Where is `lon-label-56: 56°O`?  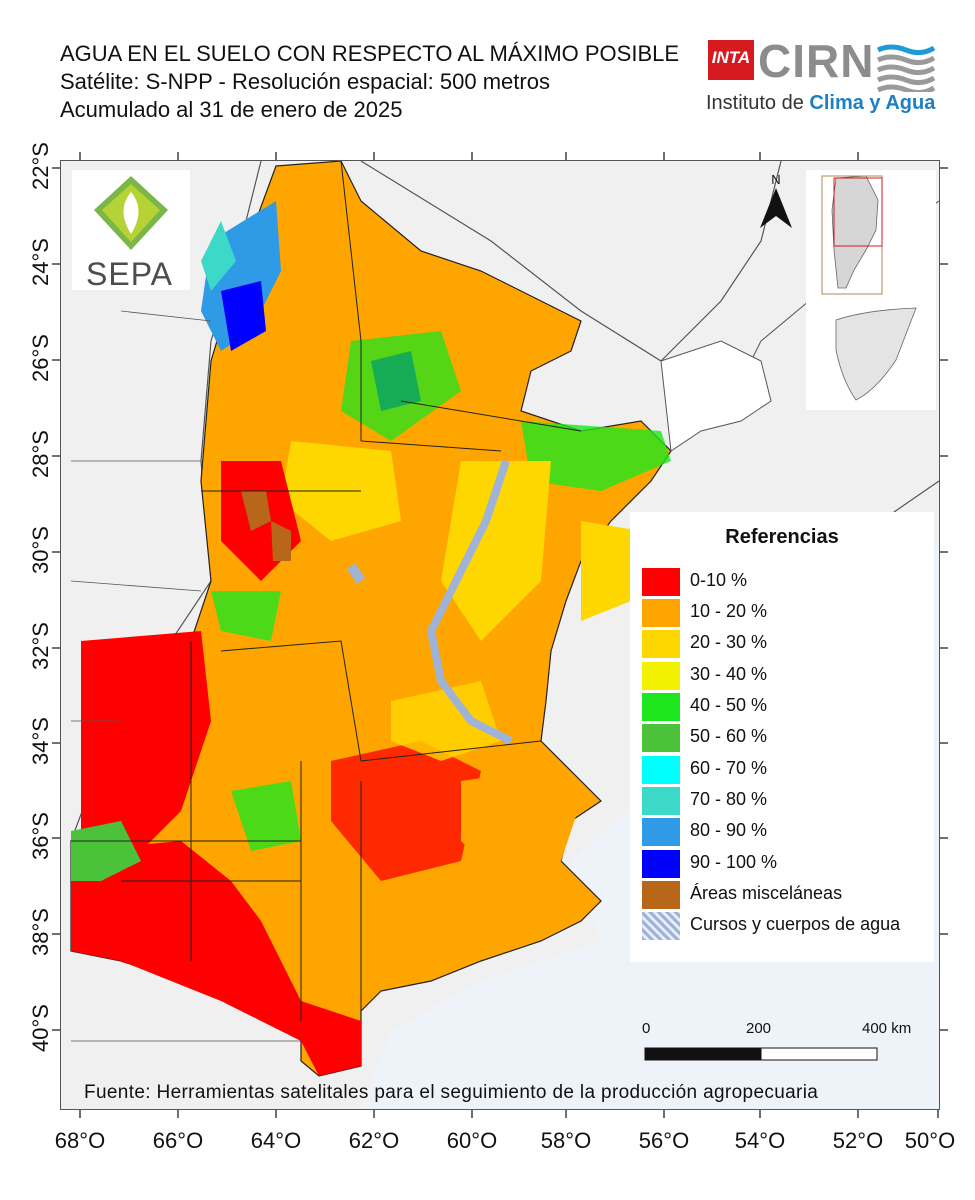
lon-label-56: 56°O is located at coordinates (664, 1140).